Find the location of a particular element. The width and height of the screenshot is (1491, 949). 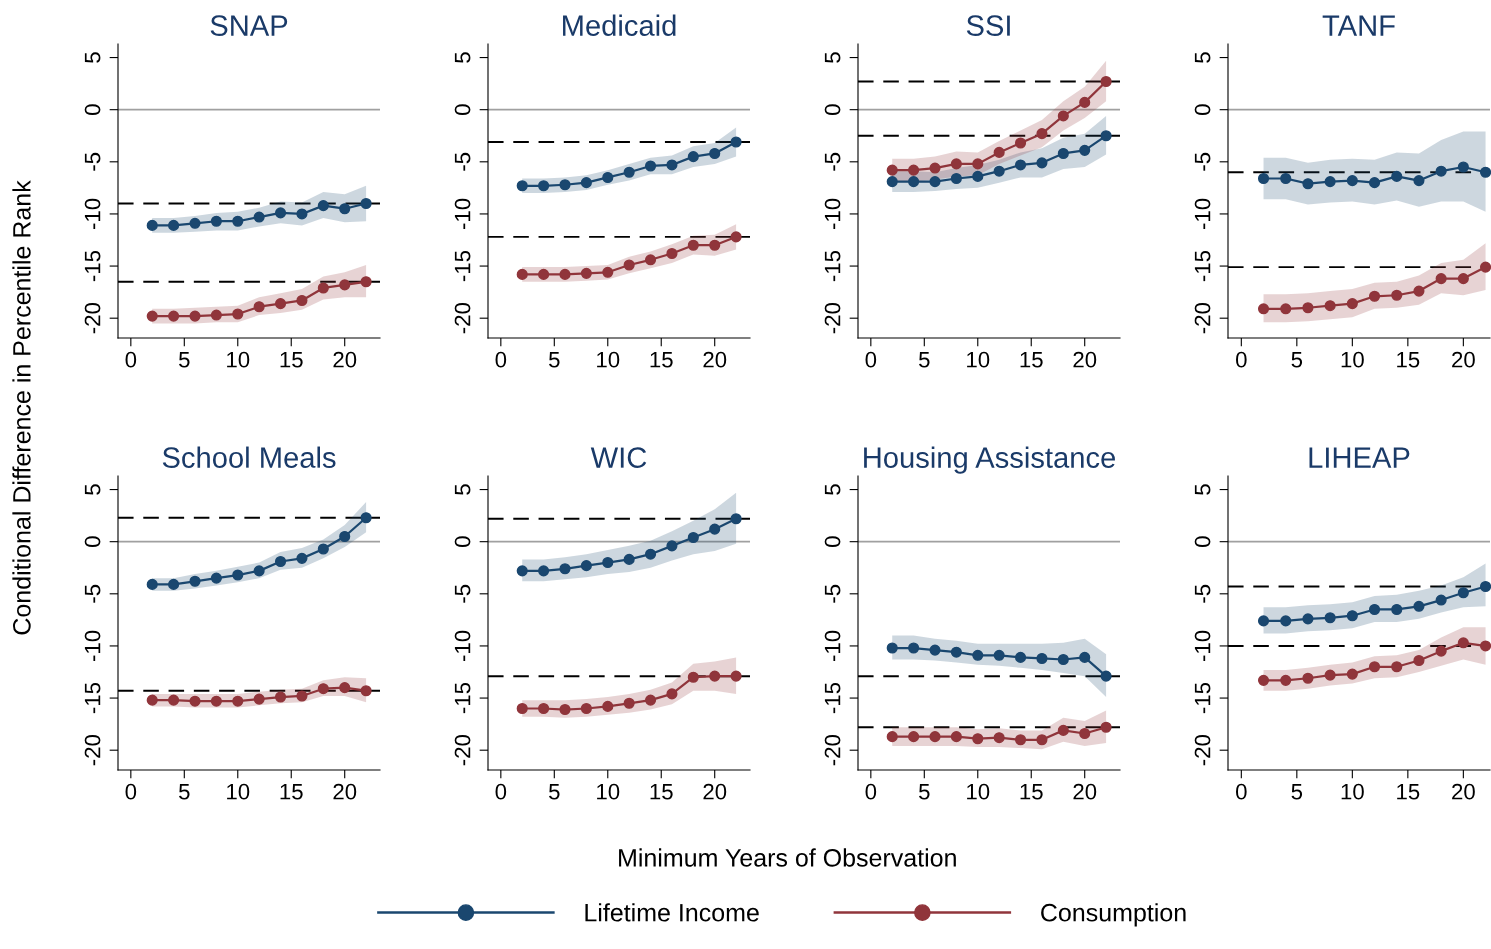

chart-title: LIHEAP is located at coordinates (1359, 457).